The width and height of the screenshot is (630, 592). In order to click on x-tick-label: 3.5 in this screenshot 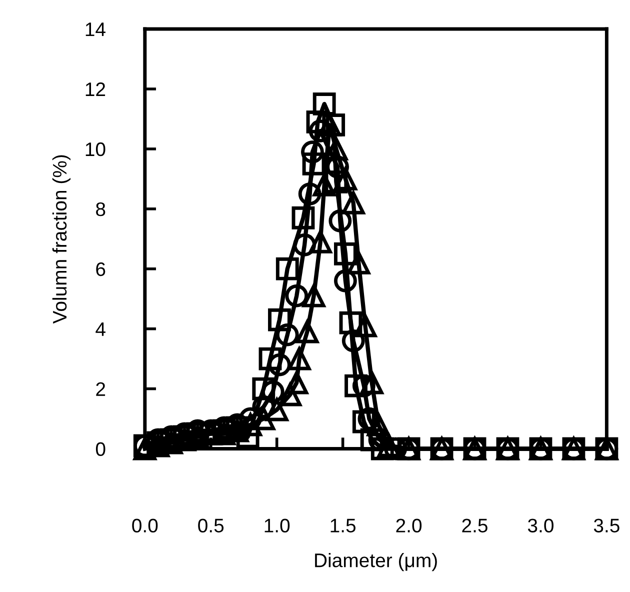, I will do `click(607, 525)`.